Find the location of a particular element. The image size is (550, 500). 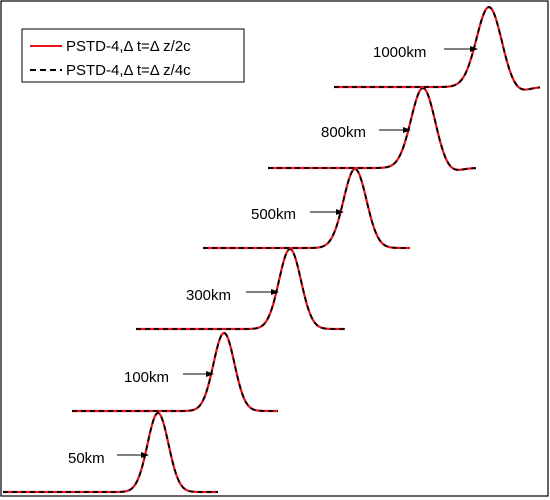

trace-solid-50km is located at coordinates (110, 452).